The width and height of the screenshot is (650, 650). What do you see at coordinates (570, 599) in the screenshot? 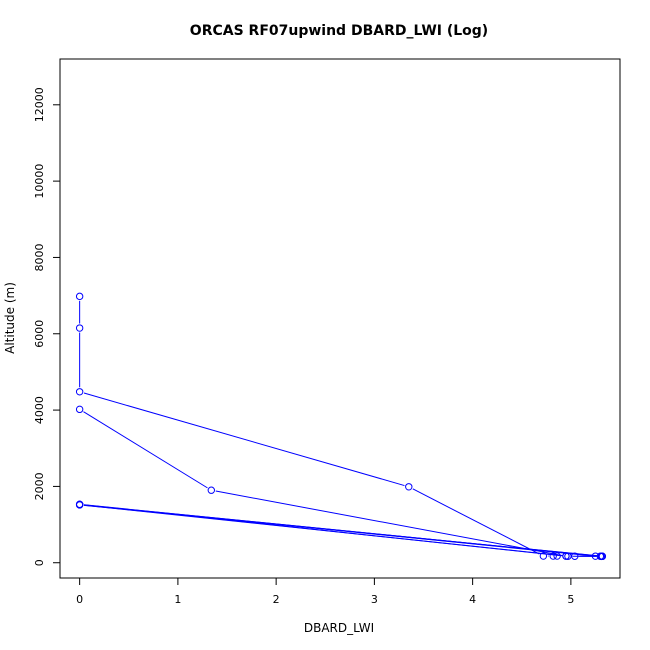
I see `x-tick-label: 5` at bounding box center [570, 599].